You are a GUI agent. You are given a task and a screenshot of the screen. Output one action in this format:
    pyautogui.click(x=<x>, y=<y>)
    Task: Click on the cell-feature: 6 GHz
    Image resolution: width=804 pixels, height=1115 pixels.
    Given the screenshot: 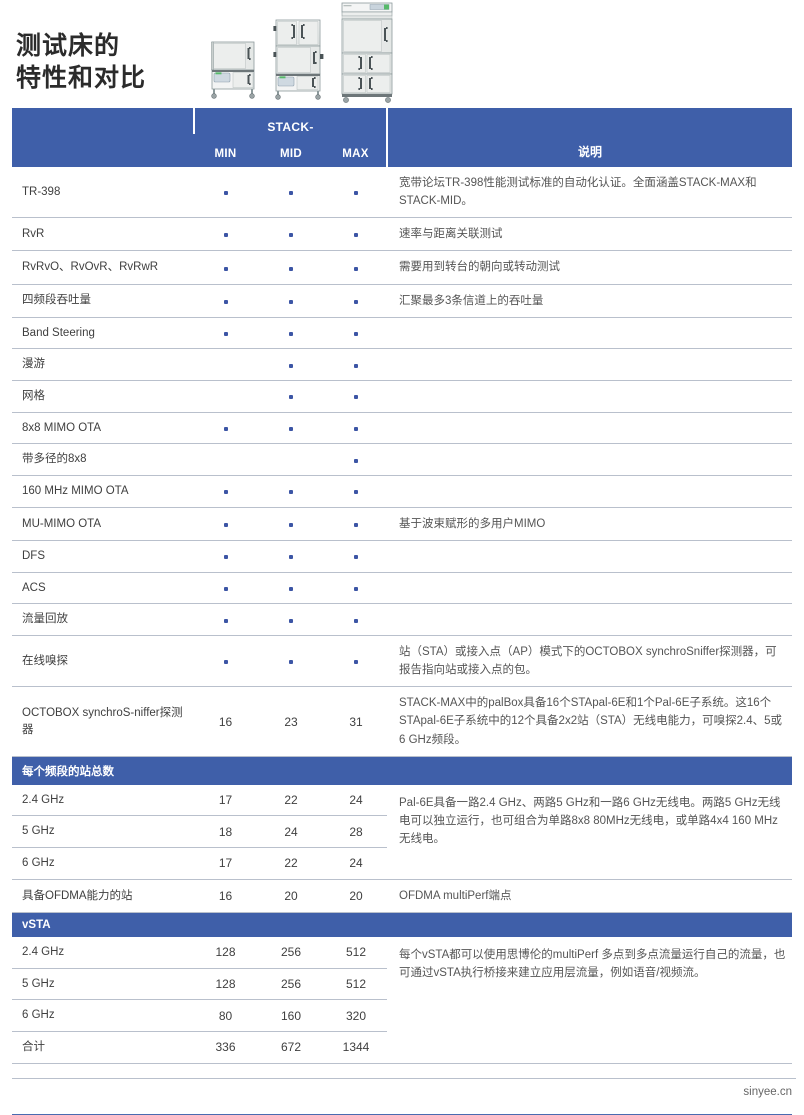 What is the action you would take?
    pyautogui.click(x=103, y=1015)
    